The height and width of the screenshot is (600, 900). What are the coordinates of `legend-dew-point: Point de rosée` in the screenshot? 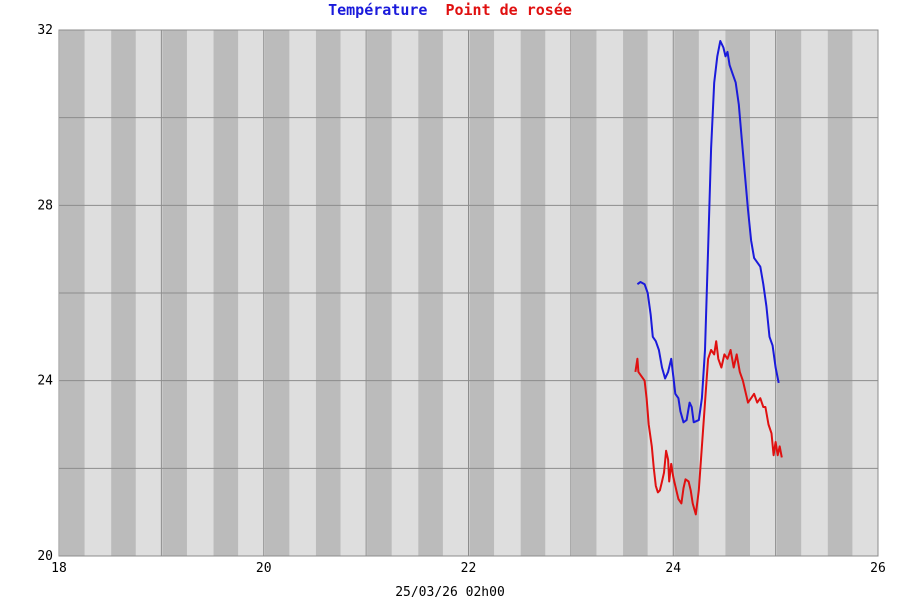 It's located at (508, 10).